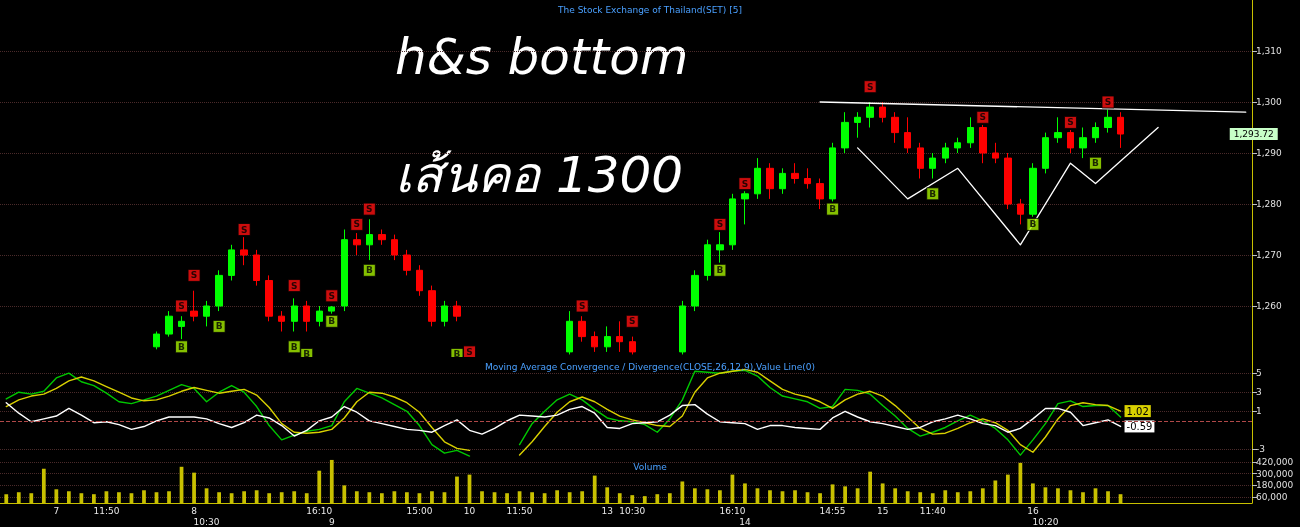 This screenshot has width=1300, height=527. Describe the element at coordinates (932, 510) in the screenshot. I see `x-tick-label: 11:40` at that location.